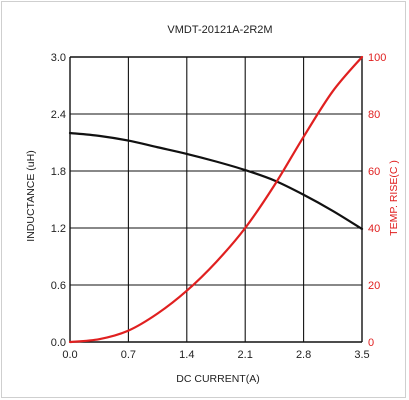 Image resolution: width=409 pixels, height=400 pixels. What do you see at coordinates (374, 115) in the screenshot?
I see `y2-tick-label: 80` at bounding box center [374, 115].